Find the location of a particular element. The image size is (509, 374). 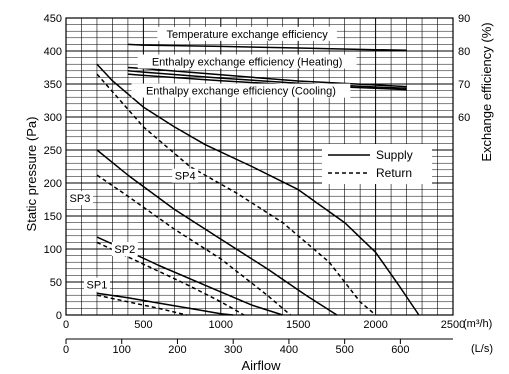

legend-label-return: Return is located at coordinates (394, 173).